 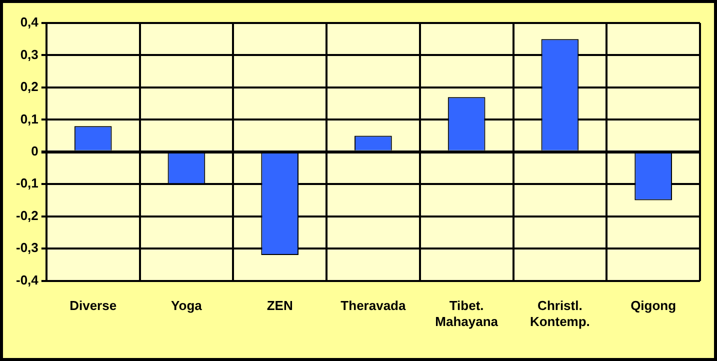 What do you see at coordinates (29, 54) in the screenshot?
I see `y-tick-label: 0,3` at bounding box center [29, 54].